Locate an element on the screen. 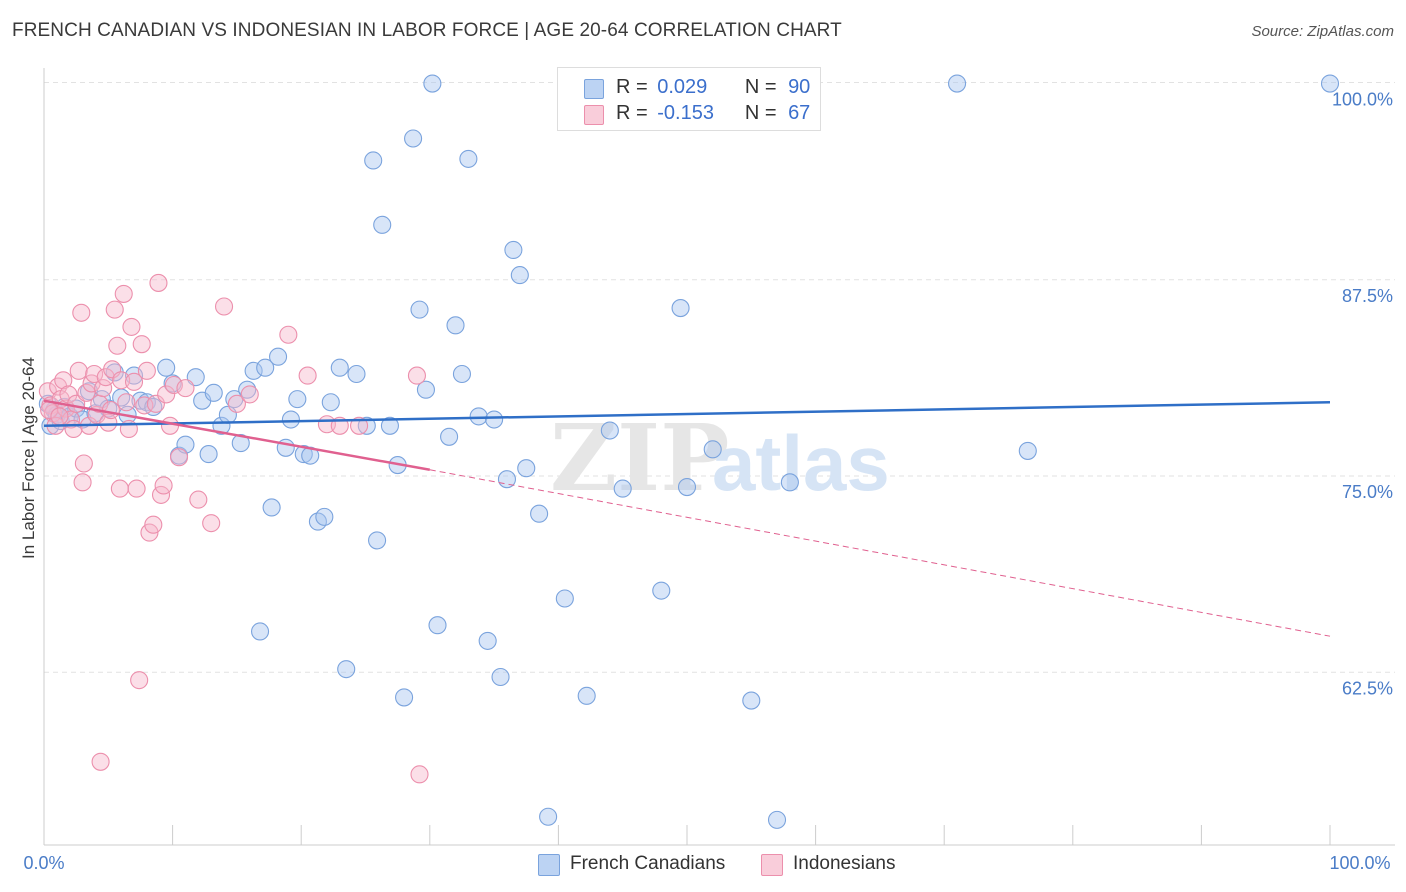 The image size is (1406, 892). trend-line-french-canadians is located at coordinates (687, 414).